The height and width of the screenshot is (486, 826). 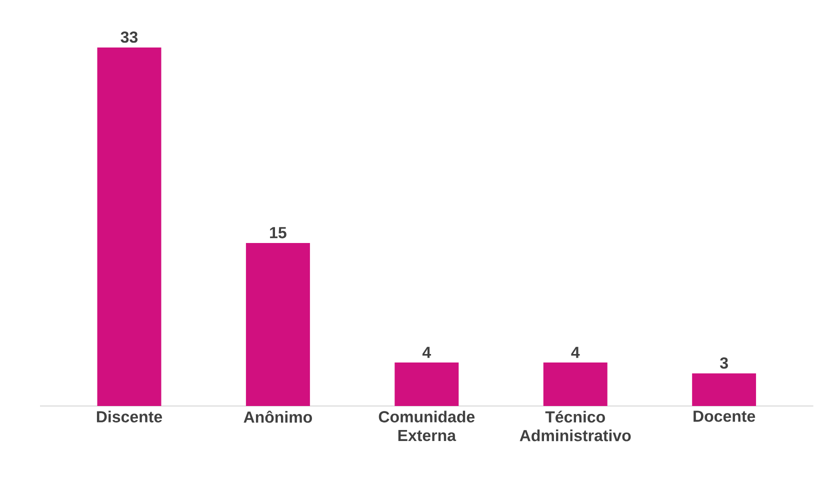 I want to click on x-tick-label: Comunidade Externa, so click(x=426, y=426).